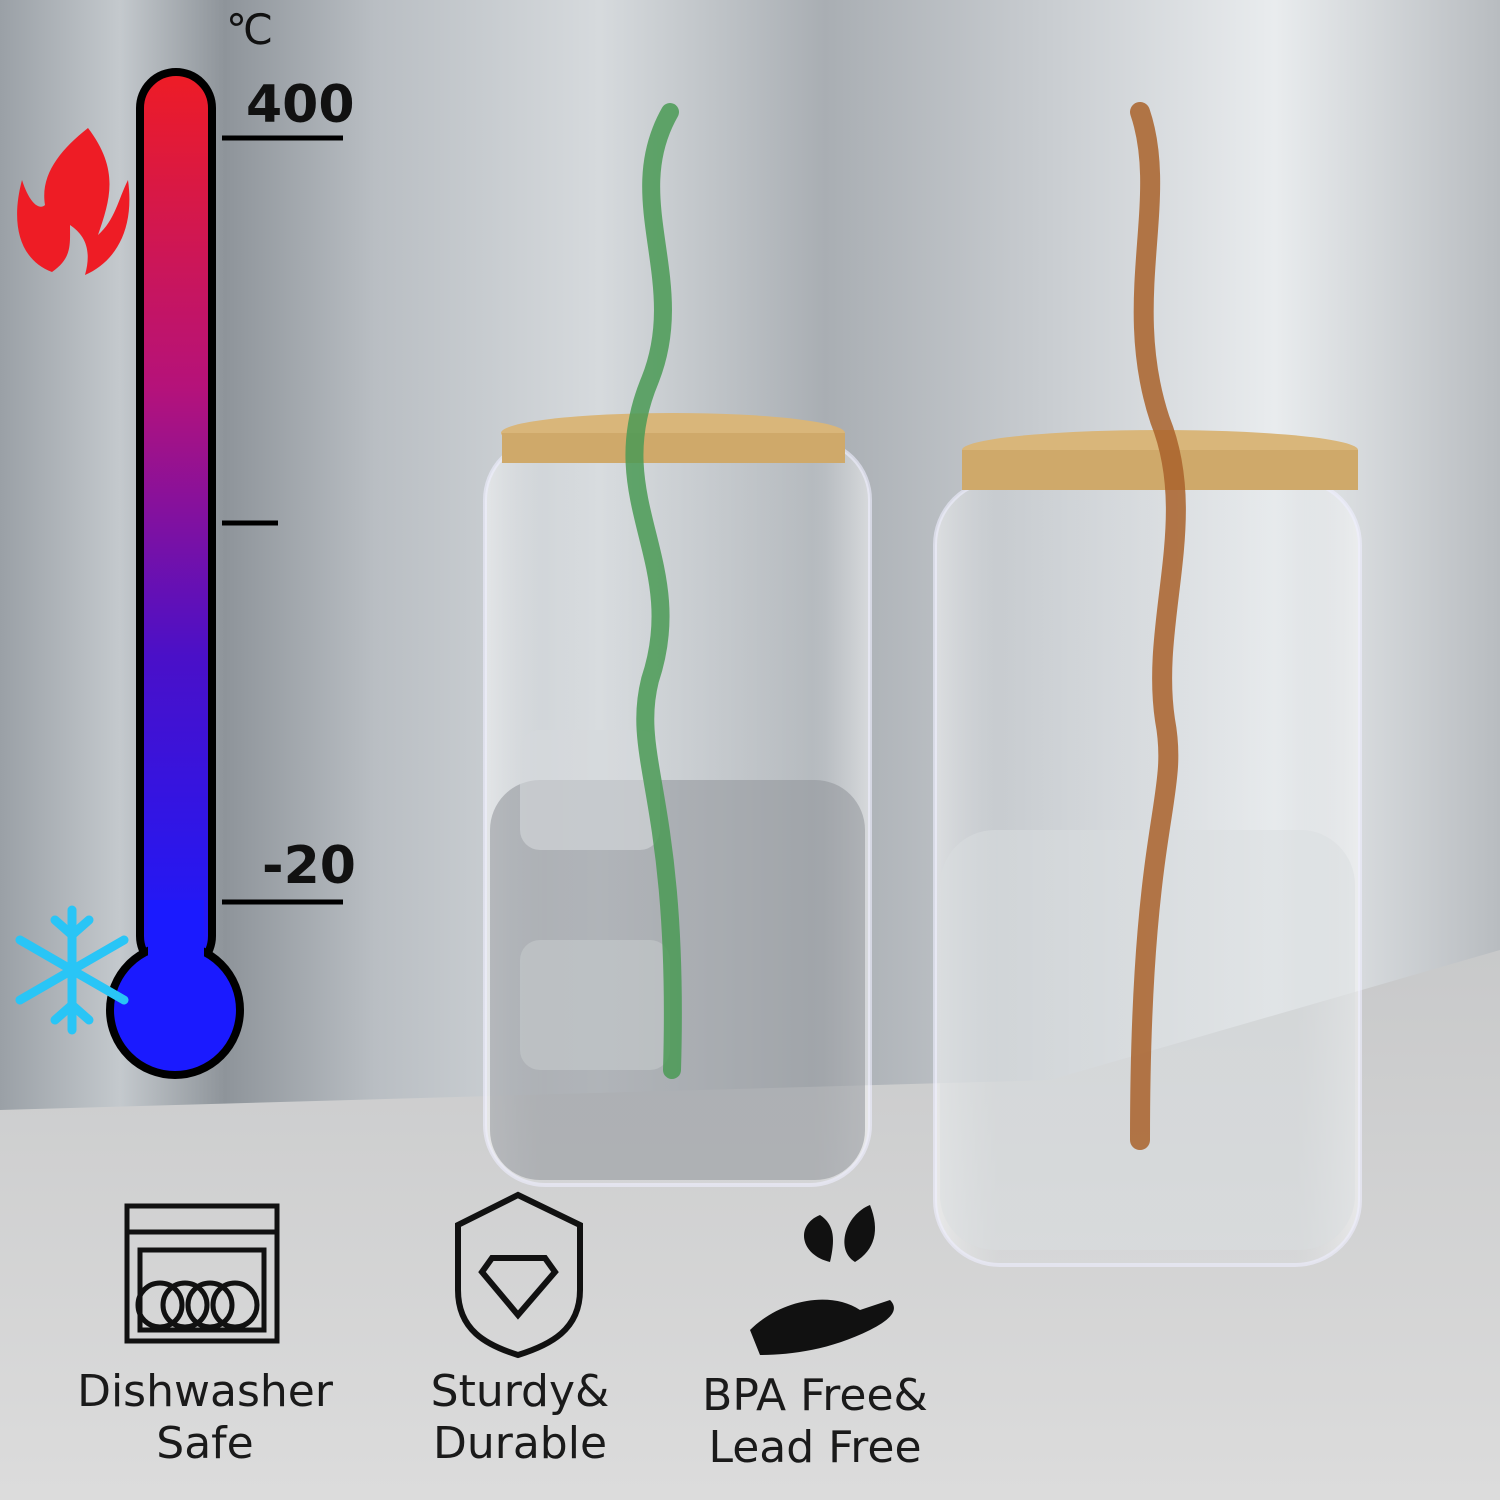 This screenshot has height=1500, width=1500. What do you see at coordinates (520, 1391) in the screenshot?
I see `feature-line: Sturdy&` at bounding box center [520, 1391].